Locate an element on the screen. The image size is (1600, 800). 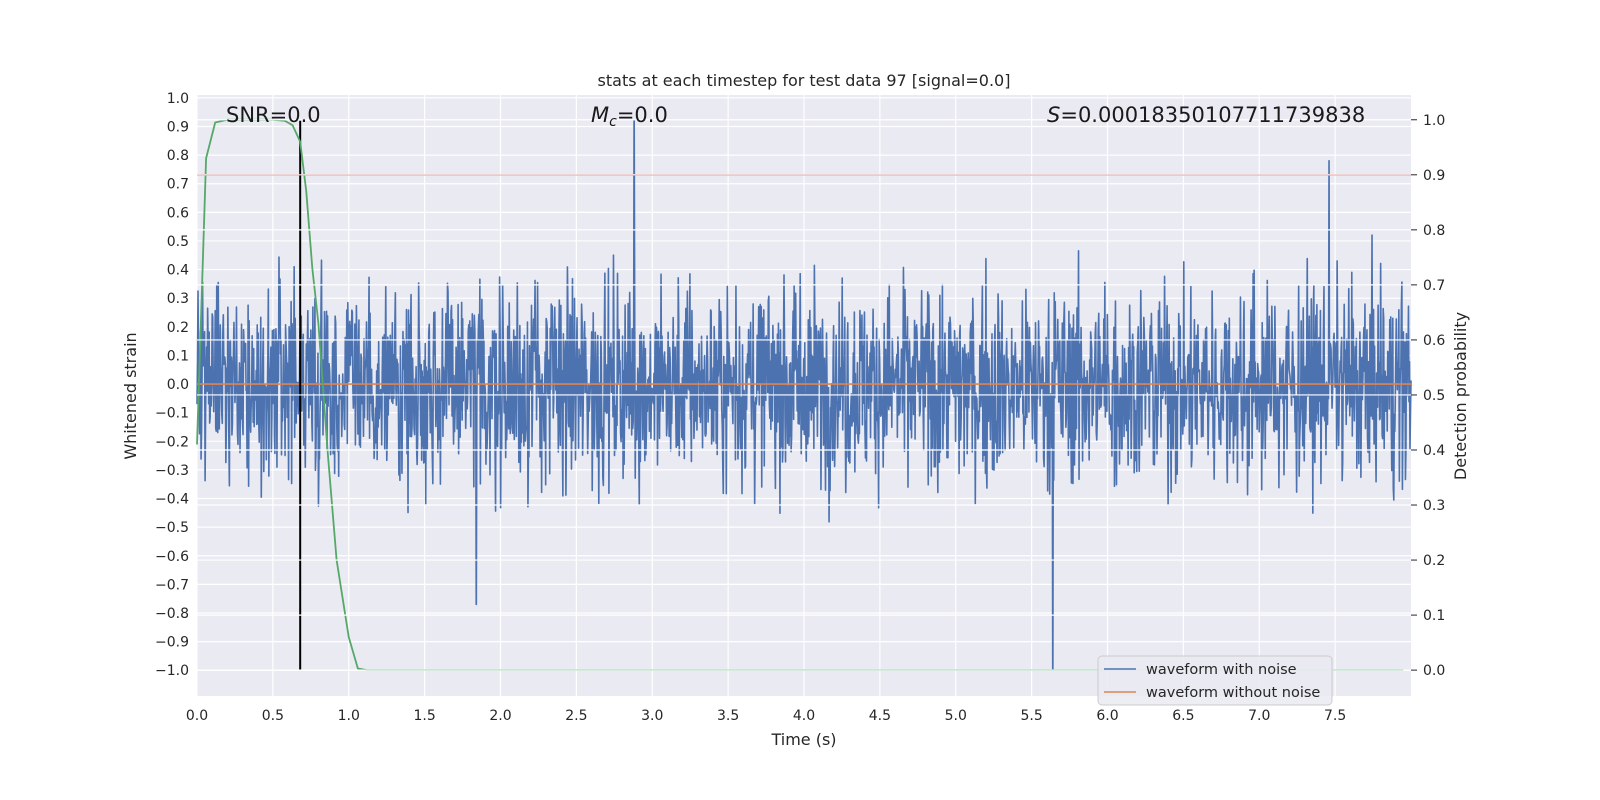
legend-label-waveform-with-noise: waveform with noise is located at coordinates (1221, 670).